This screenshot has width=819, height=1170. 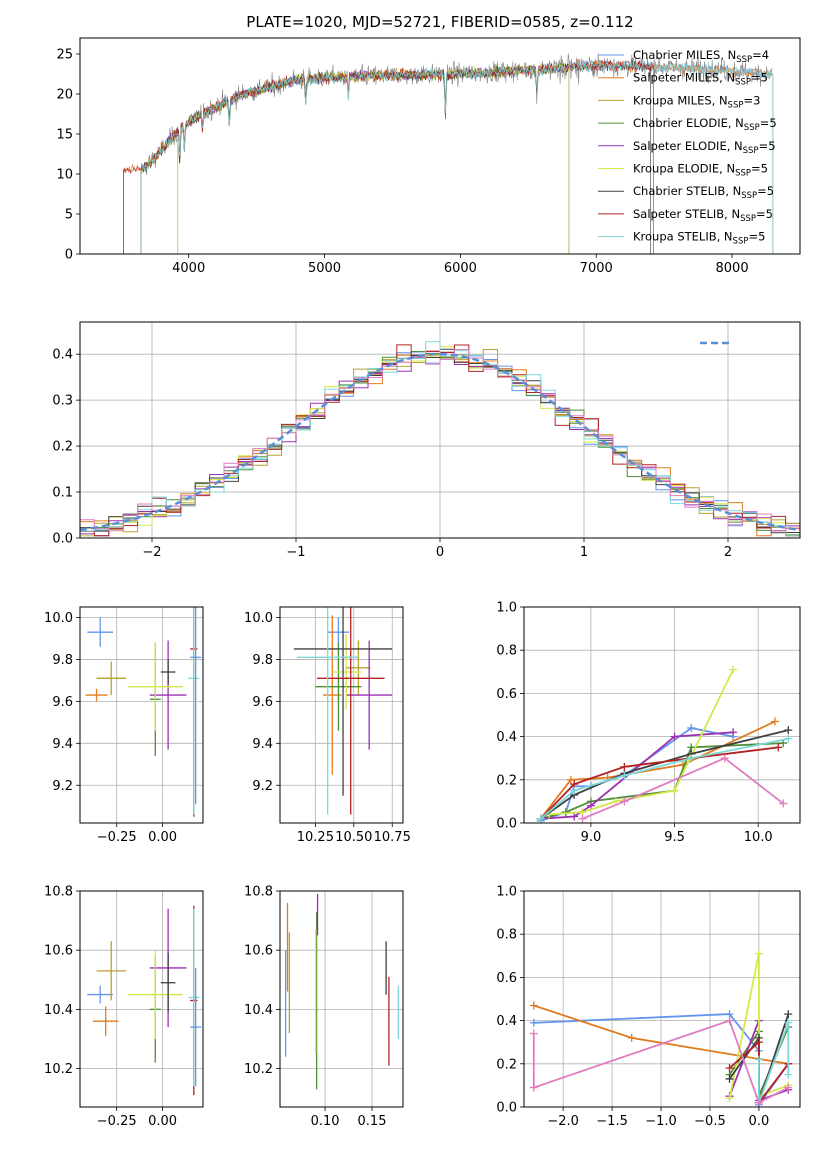 I want to click on x-tick-label: −1.0, so click(x=661, y=1121).